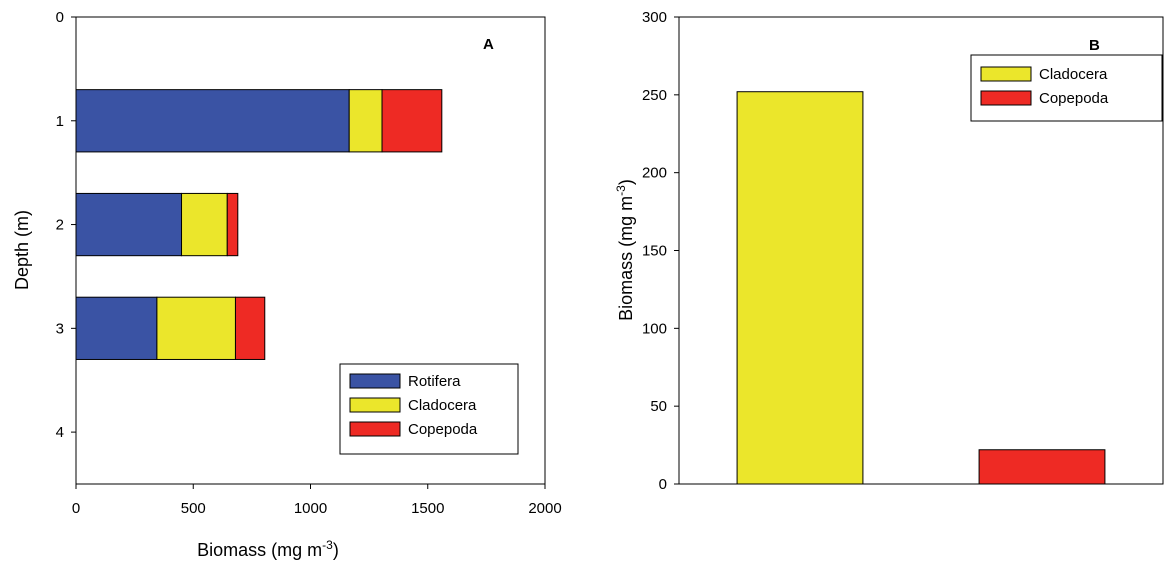  Describe the element at coordinates (60, 121) in the screenshot. I see `y-tick-label: 1` at that location.